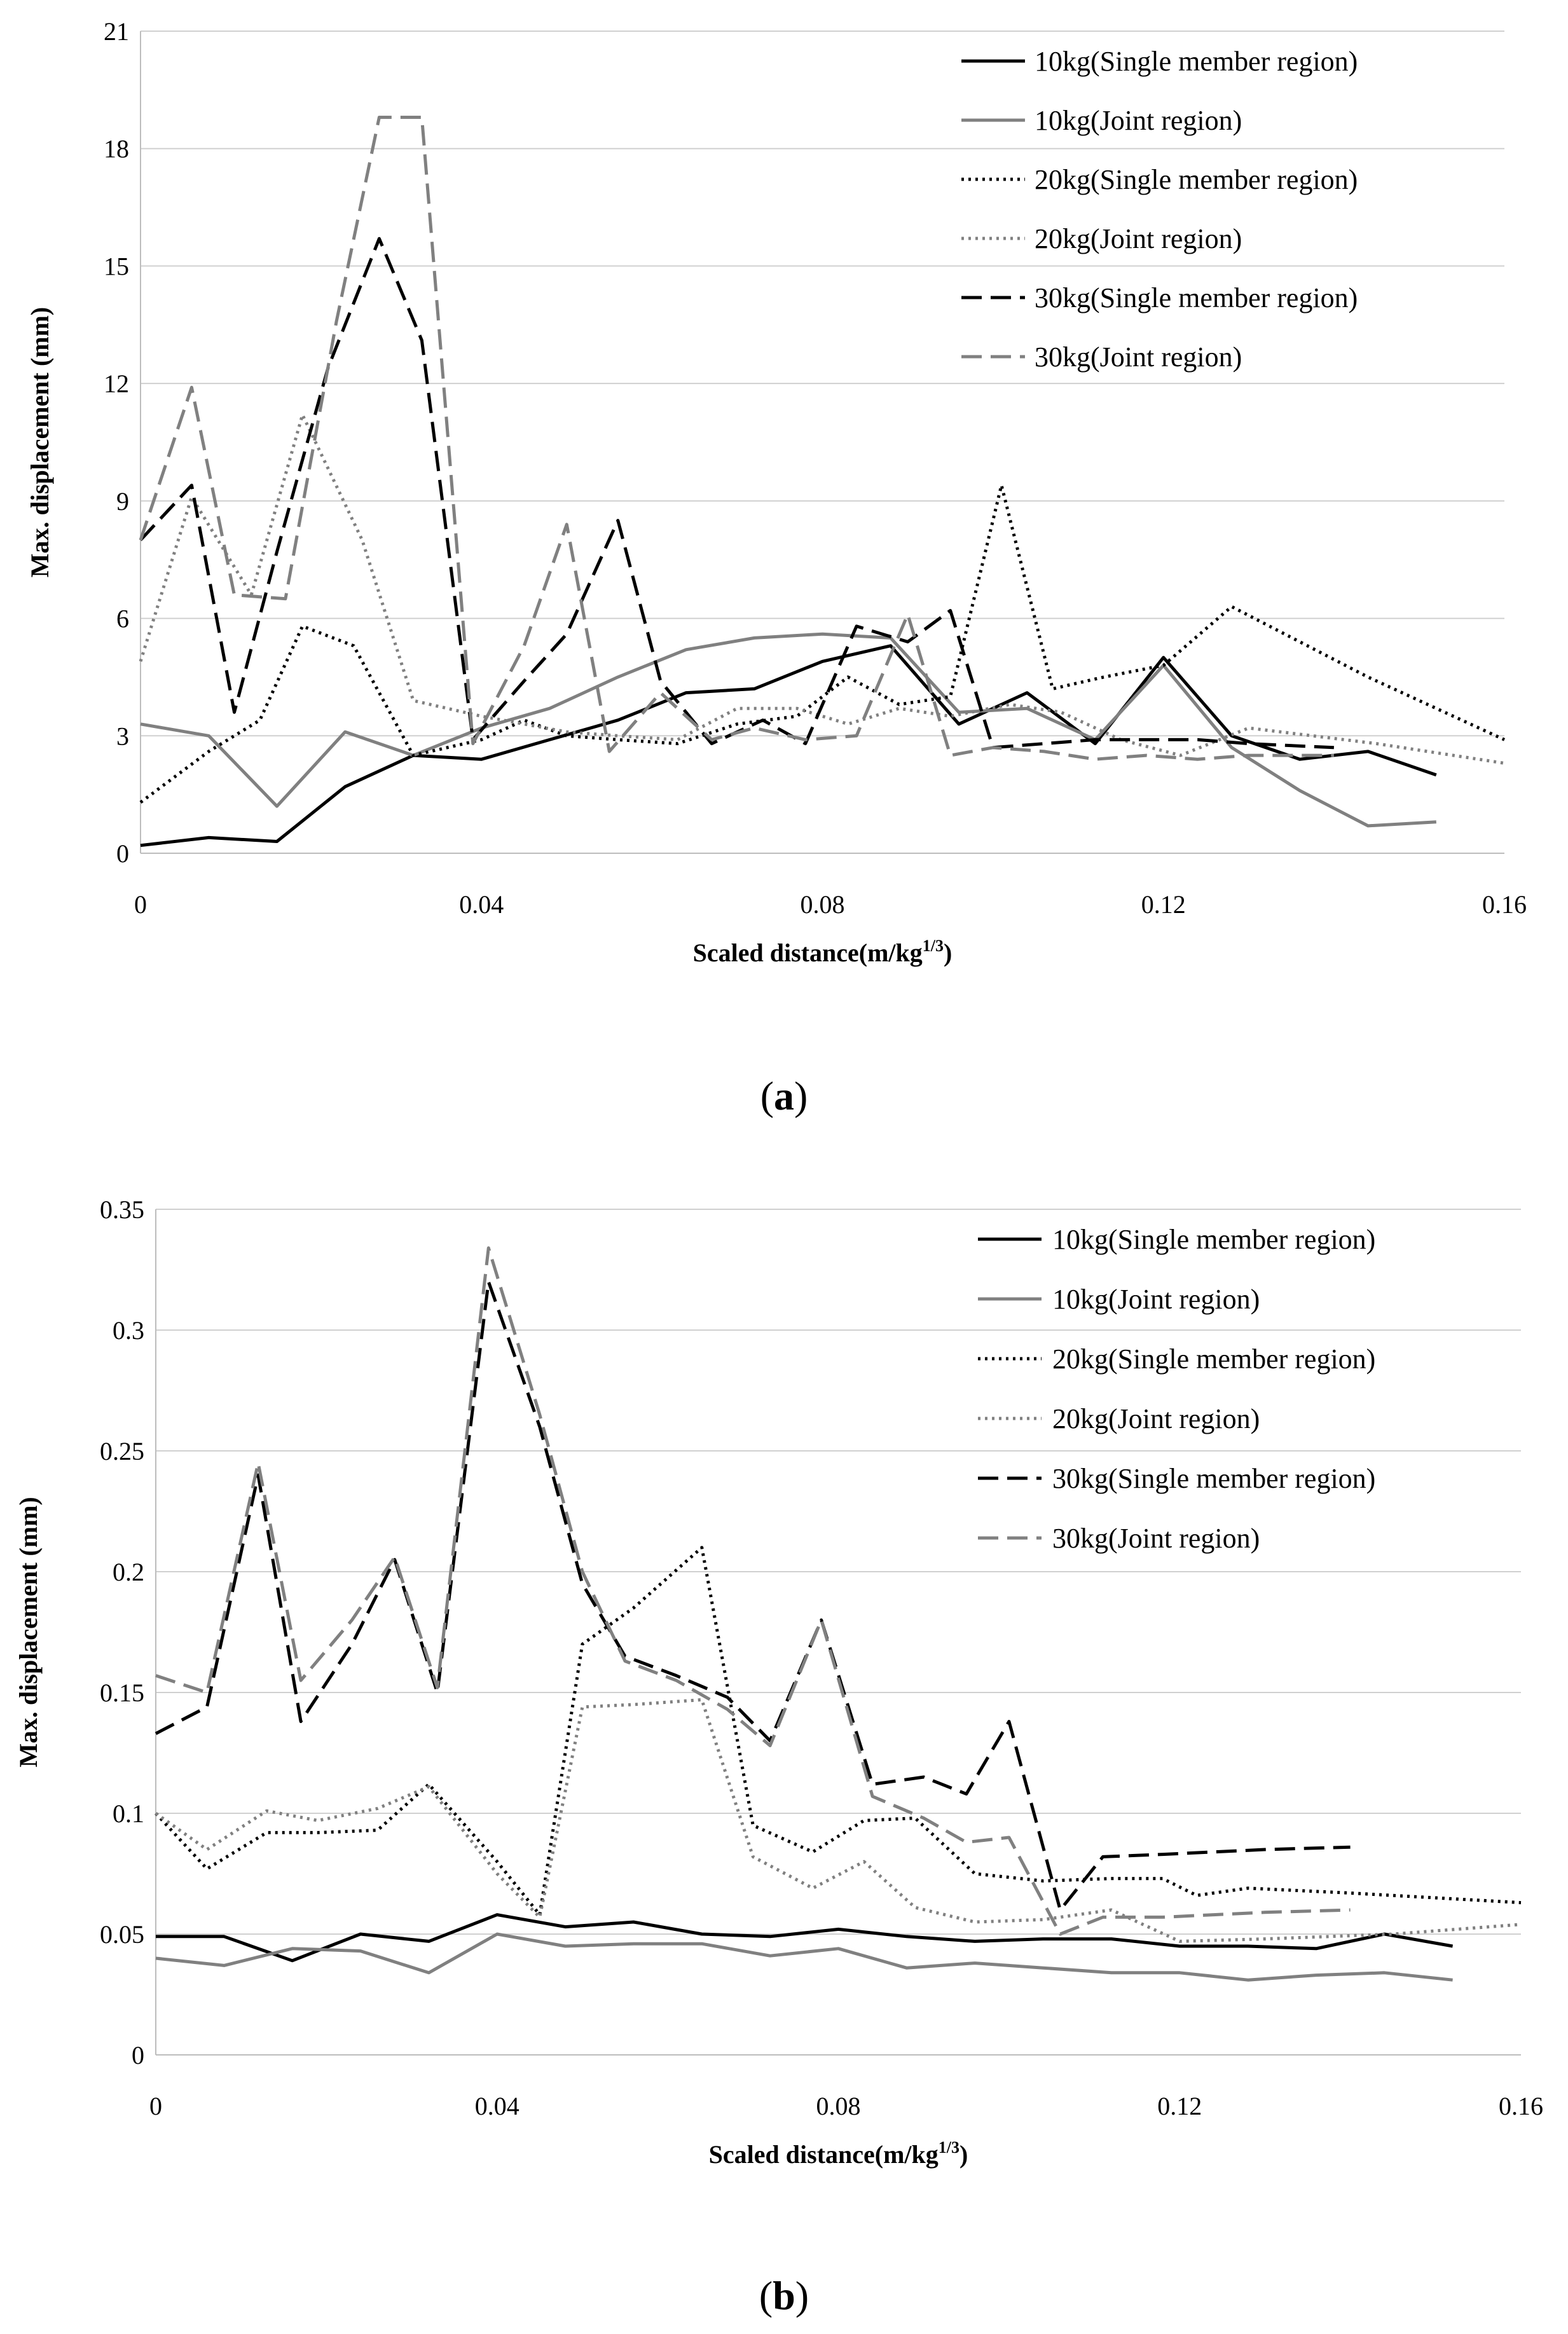 The height and width of the screenshot is (2334, 1568). Describe the element at coordinates (122, 1209) in the screenshot. I see `y-tick-label: 0.35` at that location.